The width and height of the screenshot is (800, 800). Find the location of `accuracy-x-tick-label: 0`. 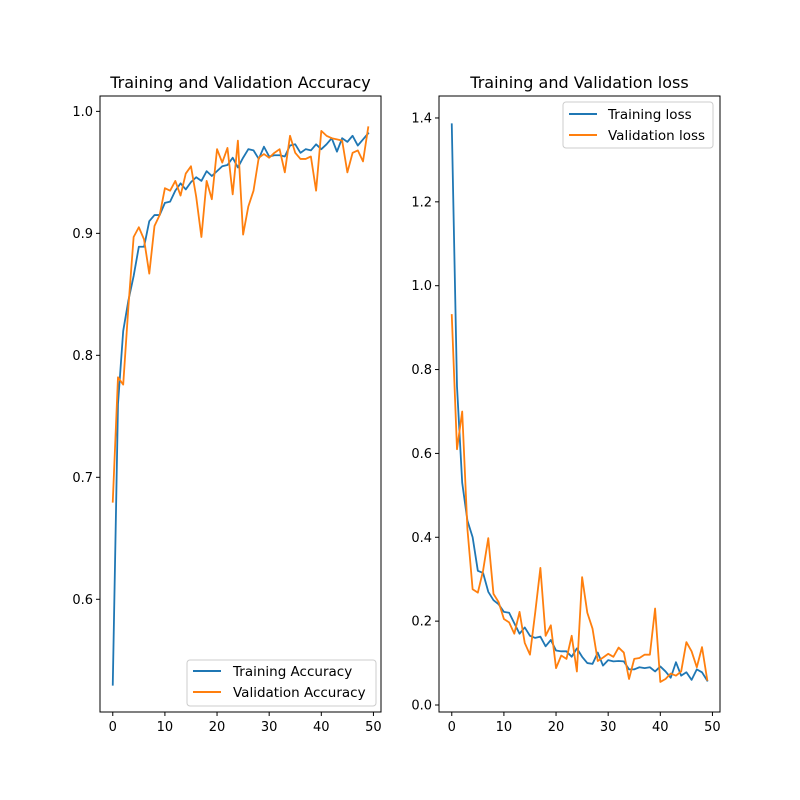

accuracy-x-tick-label: 0 is located at coordinates (113, 727).